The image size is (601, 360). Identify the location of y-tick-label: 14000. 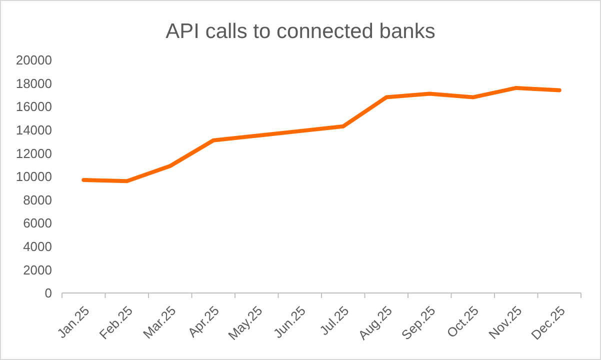
(34, 130).